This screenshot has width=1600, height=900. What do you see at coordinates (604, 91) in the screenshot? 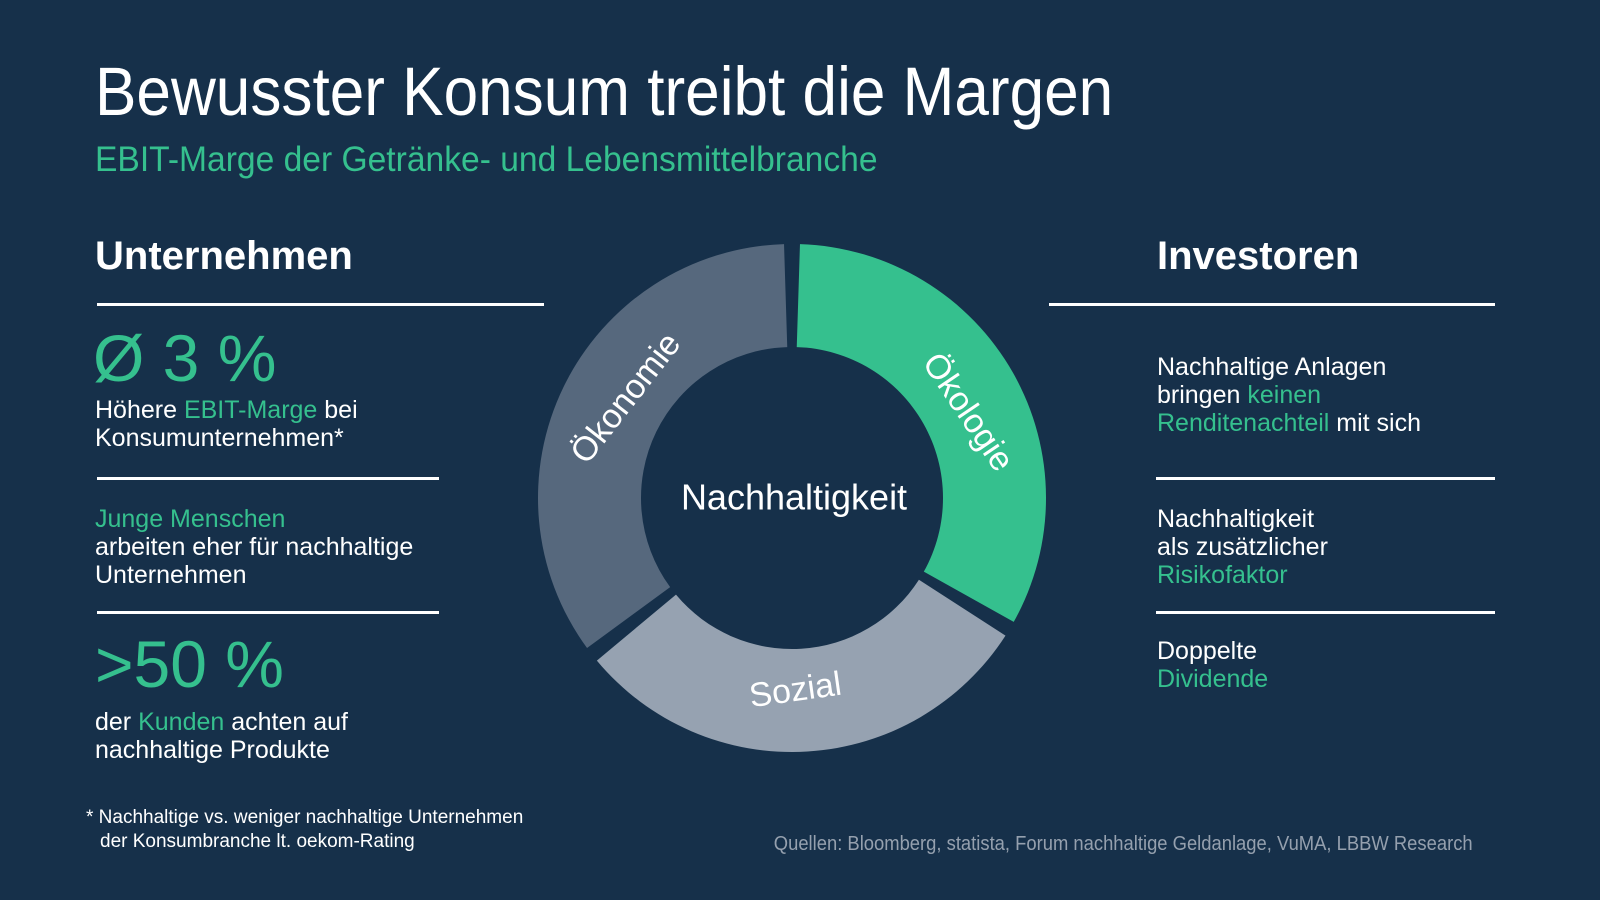
I see `page-title: Bewusster Konsum treibt die Margen` at bounding box center [604, 91].